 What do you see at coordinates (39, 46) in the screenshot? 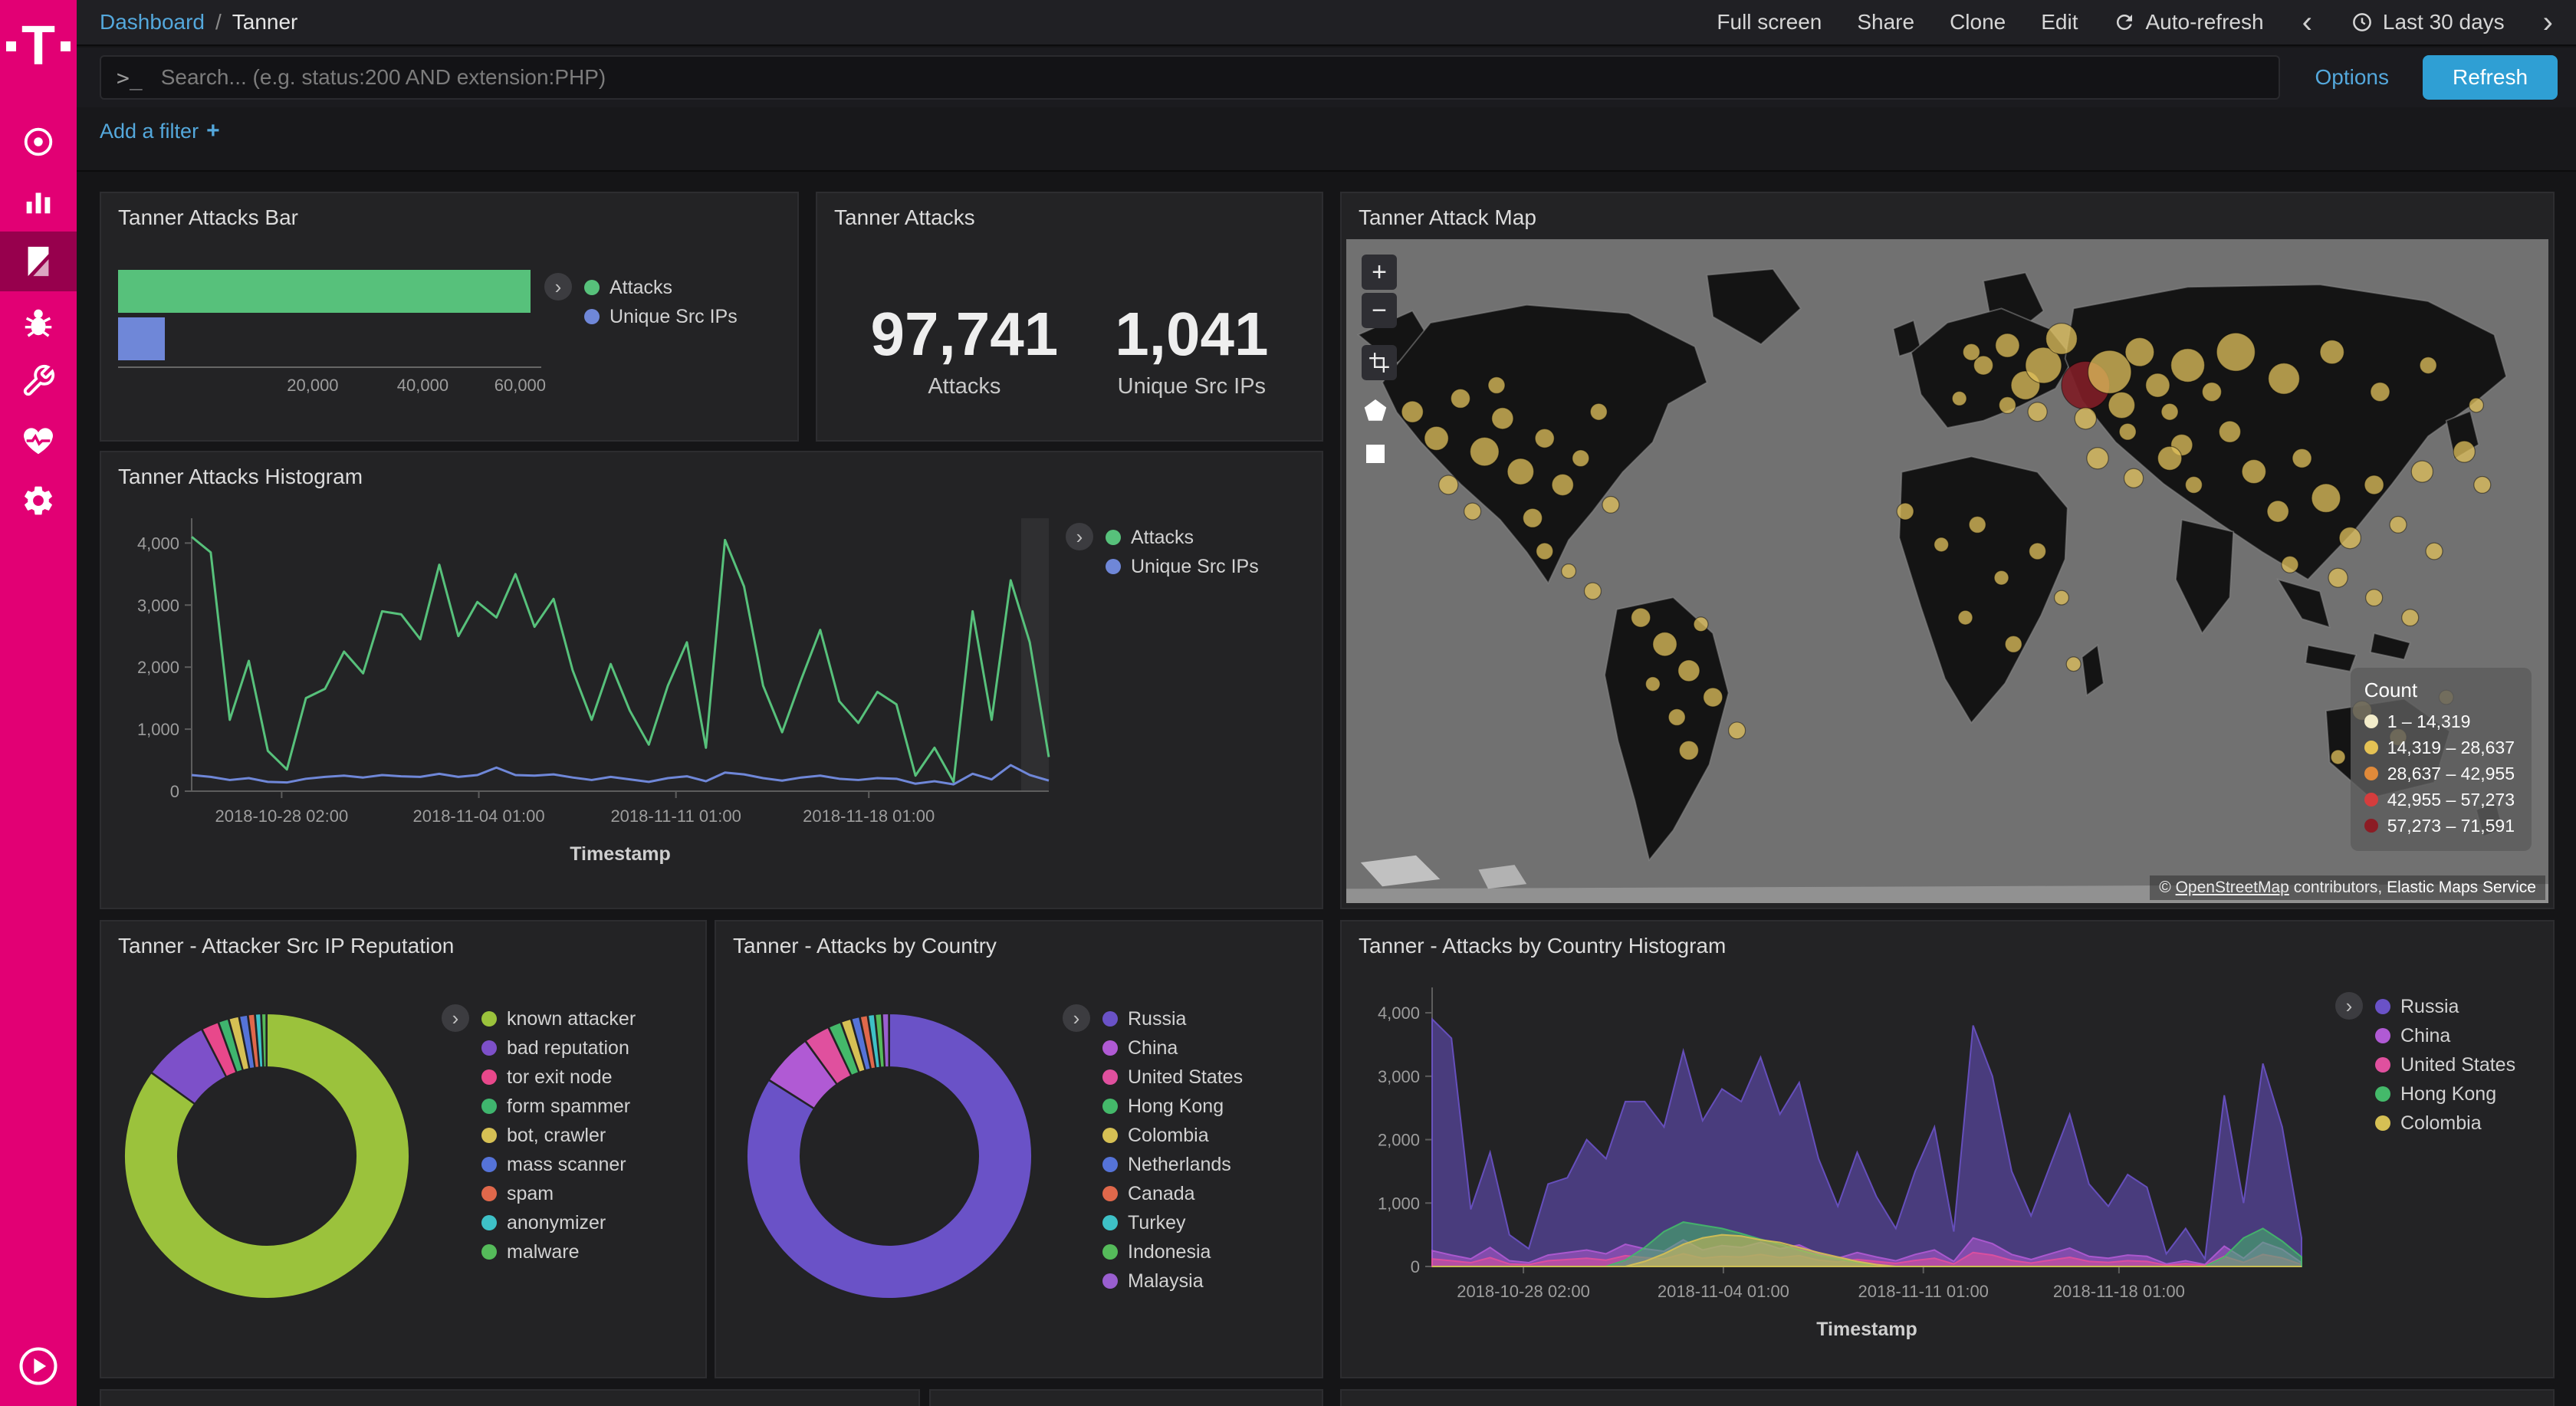
I see `telekom-logo: T` at bounding box center [39, 46].